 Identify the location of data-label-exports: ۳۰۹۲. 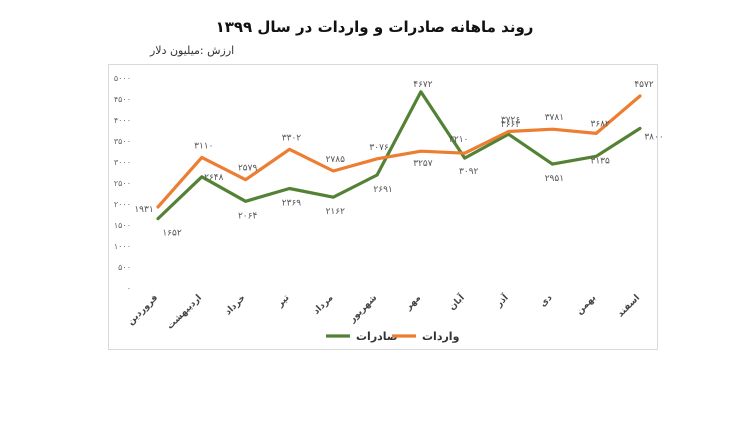
(469, 172).